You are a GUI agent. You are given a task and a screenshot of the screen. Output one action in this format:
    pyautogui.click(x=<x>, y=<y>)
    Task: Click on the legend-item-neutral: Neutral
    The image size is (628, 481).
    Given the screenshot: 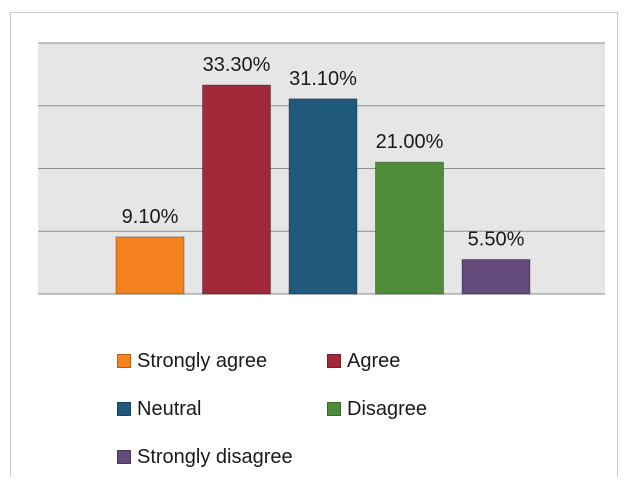 What is the action you would take?
    pyautogui.click(x=222, y=409)
    